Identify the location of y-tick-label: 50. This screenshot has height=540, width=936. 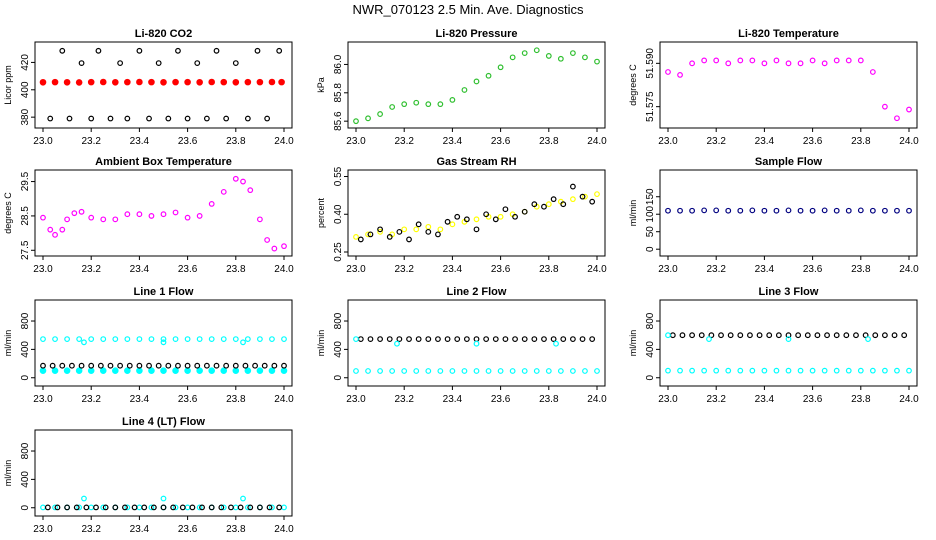
(650, 232).